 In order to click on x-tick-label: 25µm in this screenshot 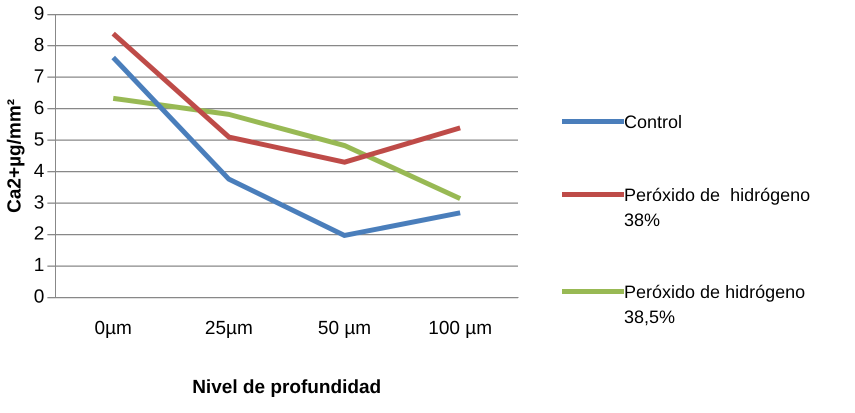, I will do `click(228, 329)`.